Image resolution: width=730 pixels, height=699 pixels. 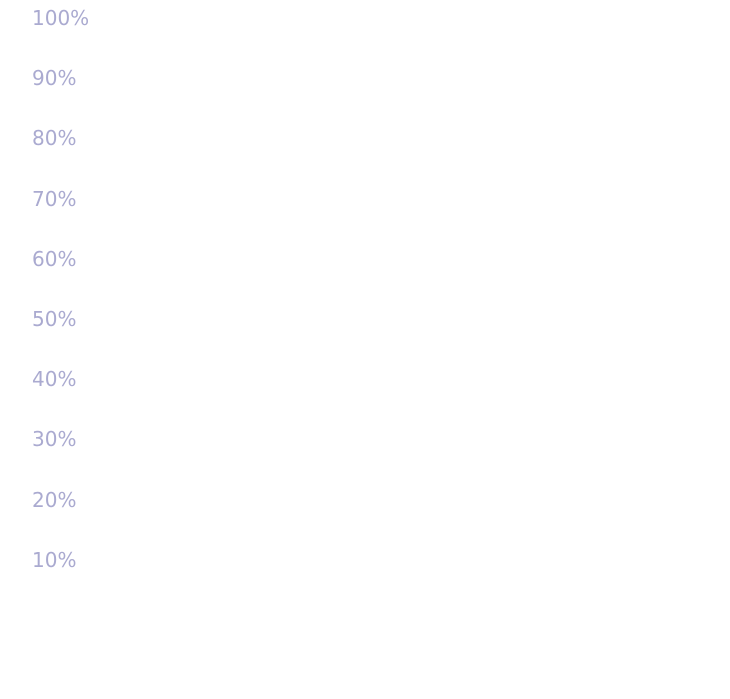 What do you see at coordinates (54, 439) in the screenshot?
I see `y-tick-label: 30%` at bounding box center [54, 439].